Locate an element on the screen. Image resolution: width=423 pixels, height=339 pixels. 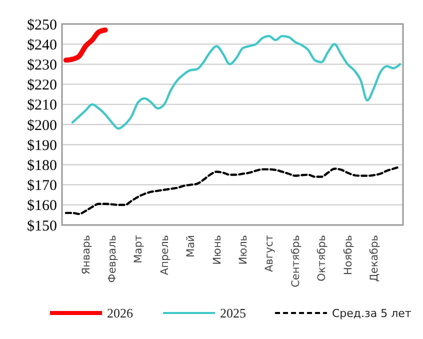
legend-label: 2026 is located at coordinates (120, 313).